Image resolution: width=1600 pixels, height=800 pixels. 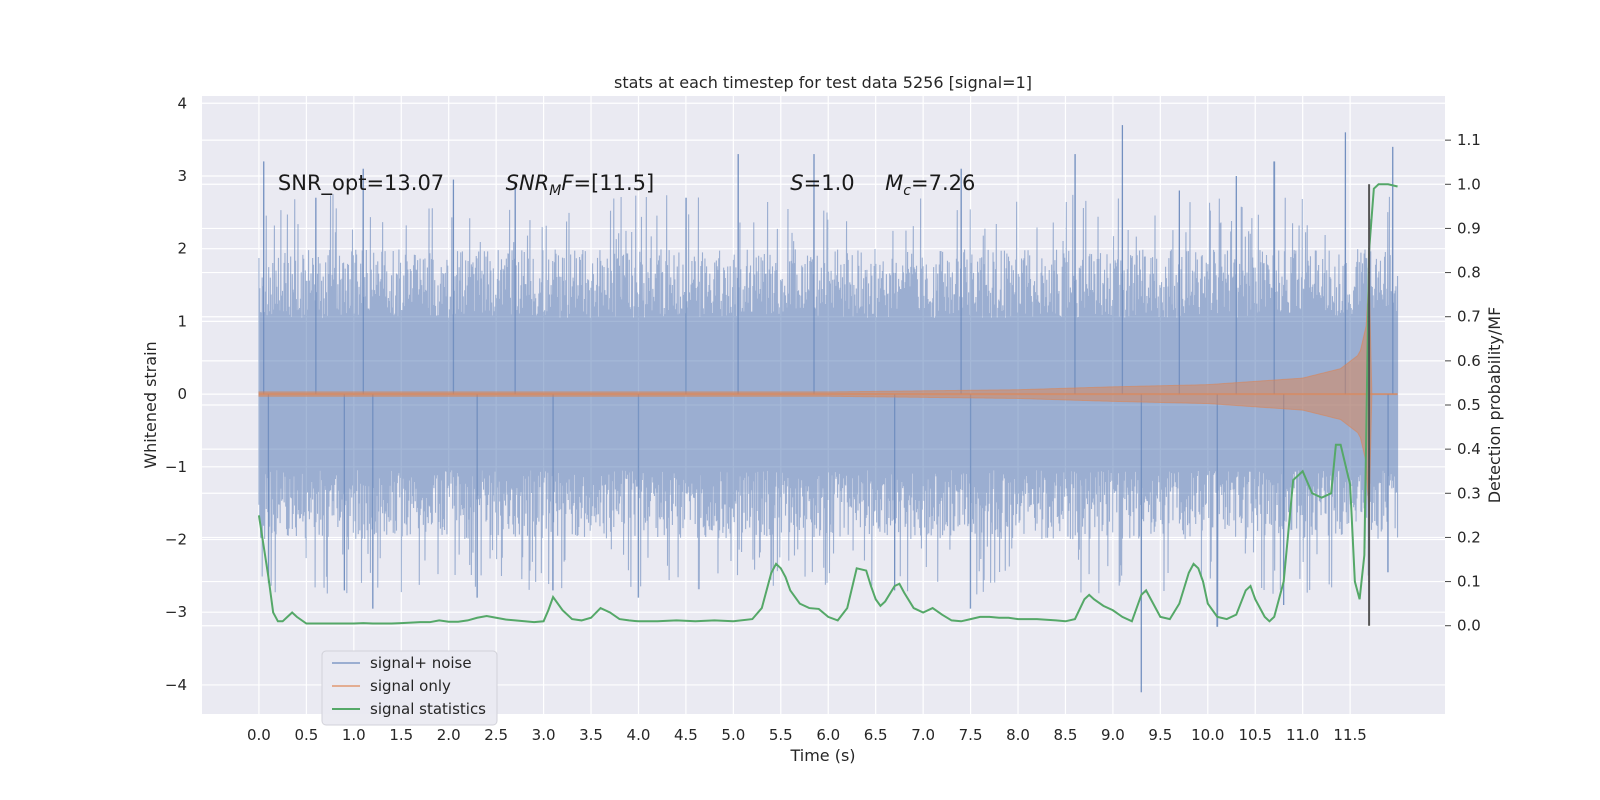 What do you see at coordinates (176, 612) in the screenshot?
I see `y-tick-label: −3` at bounding box center [176, 612].